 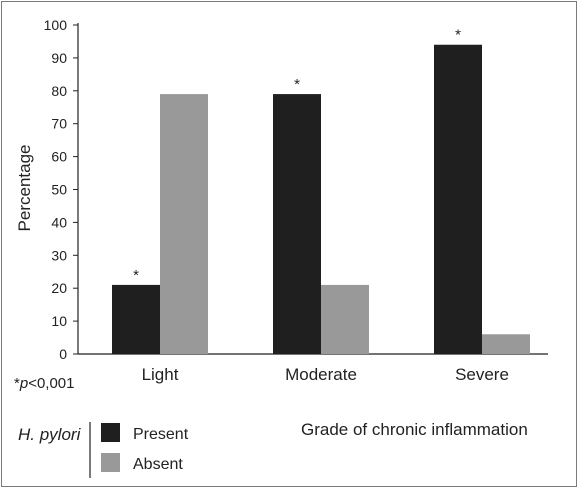 I want to click on category-labels: Light Moderate Severe, so click(x=325, y=374).